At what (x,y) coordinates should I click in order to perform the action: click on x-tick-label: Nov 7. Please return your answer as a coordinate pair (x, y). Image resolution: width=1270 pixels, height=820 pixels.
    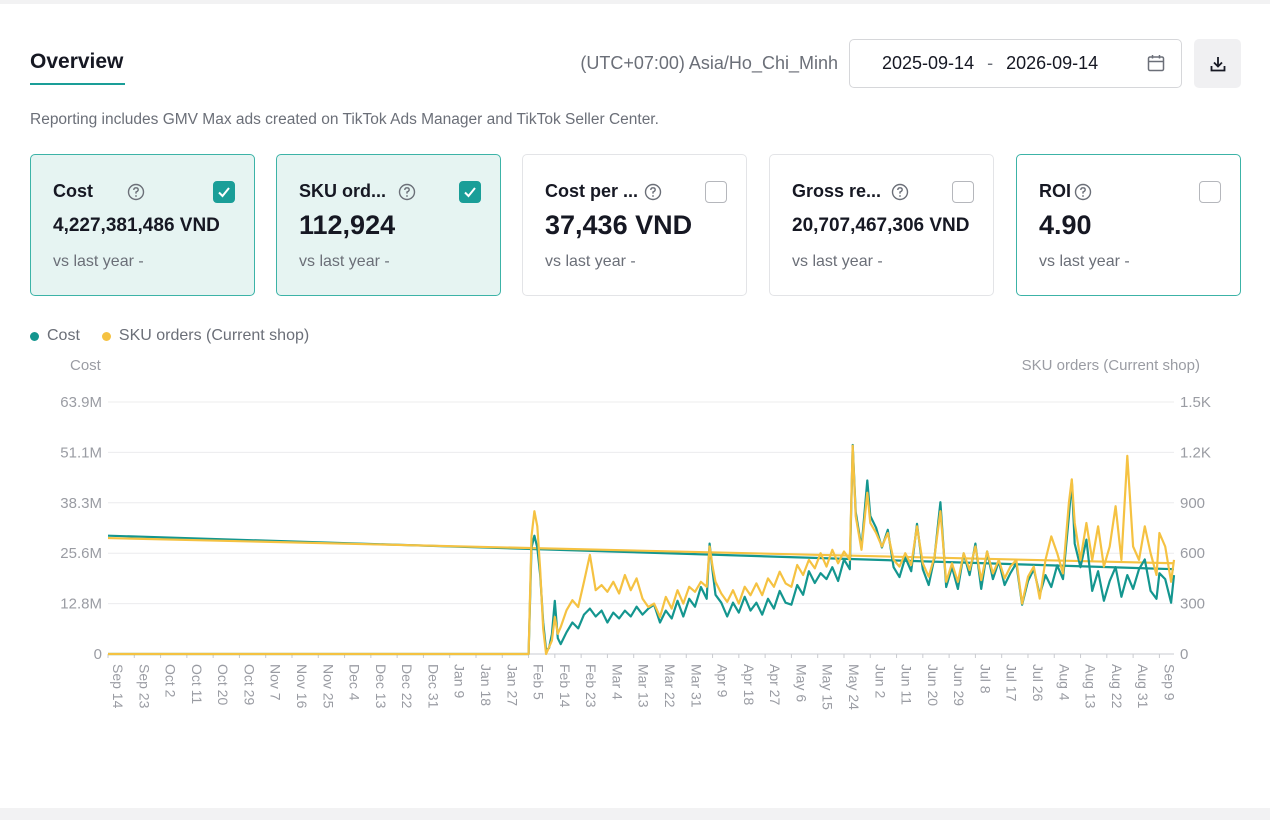
    Looking at the image, I should click on (276, 682).